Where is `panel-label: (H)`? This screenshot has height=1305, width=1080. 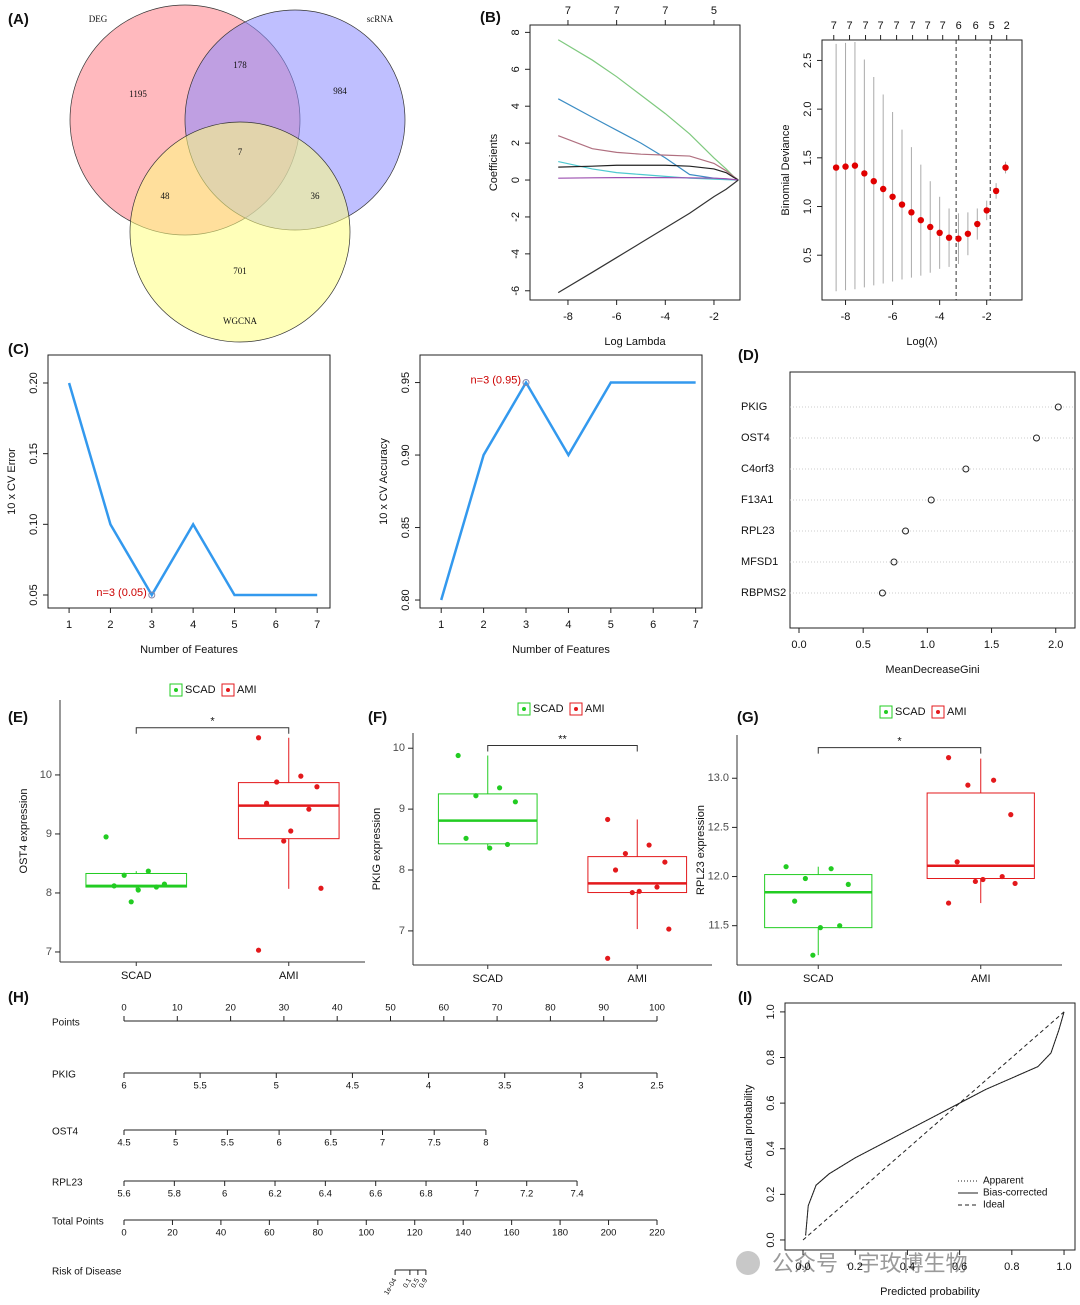 panel-label: (H) is located at coordinates (18, 997).